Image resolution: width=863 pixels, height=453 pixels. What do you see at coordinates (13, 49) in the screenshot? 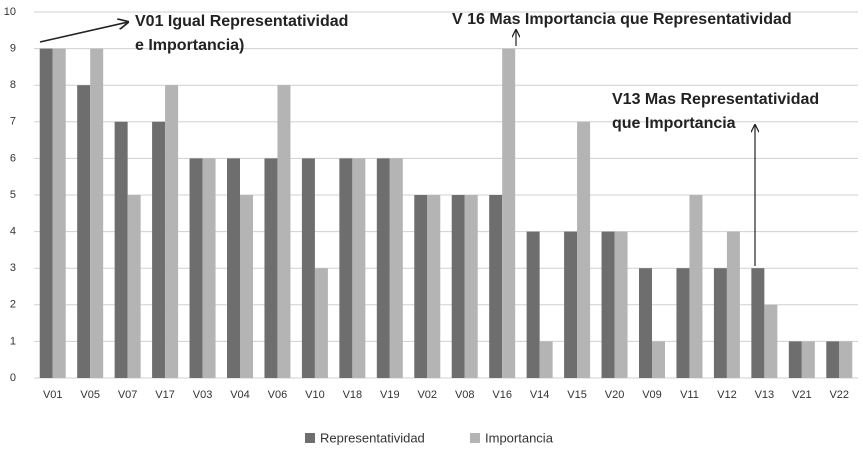
I see `y-tick-label: 9` at bounding box center [13, 49].